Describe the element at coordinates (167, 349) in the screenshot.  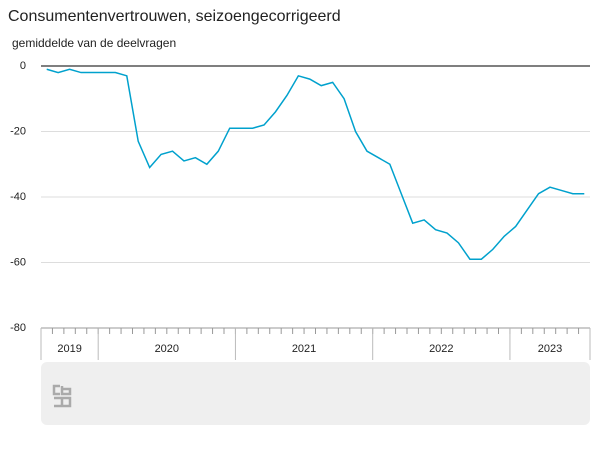
I see `x-group-label: 2020` at that location.